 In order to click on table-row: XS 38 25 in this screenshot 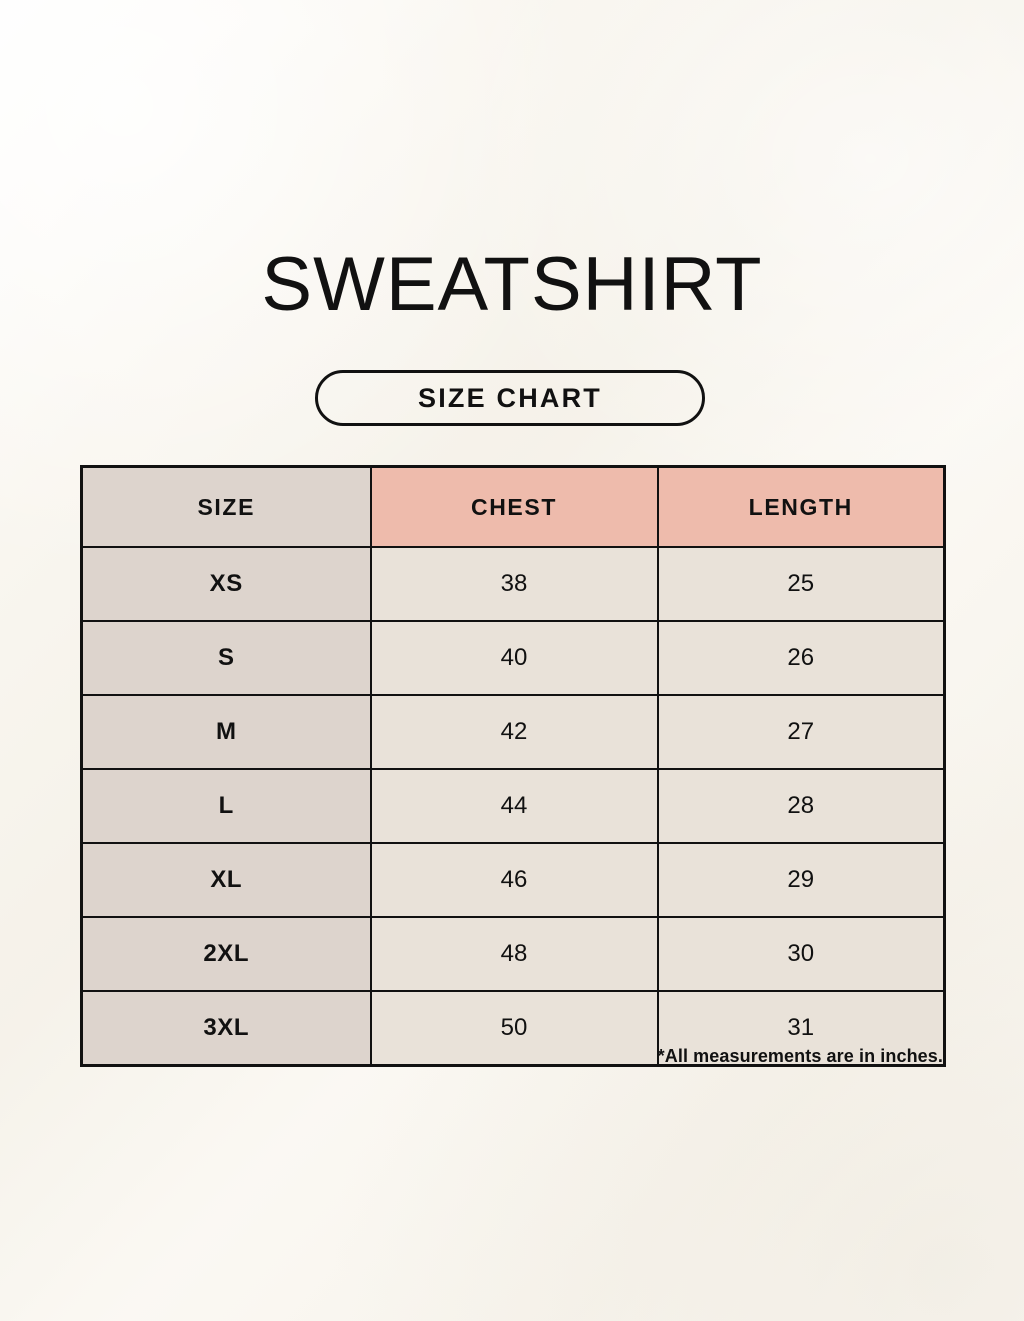, I will do `click(513, 584)`.